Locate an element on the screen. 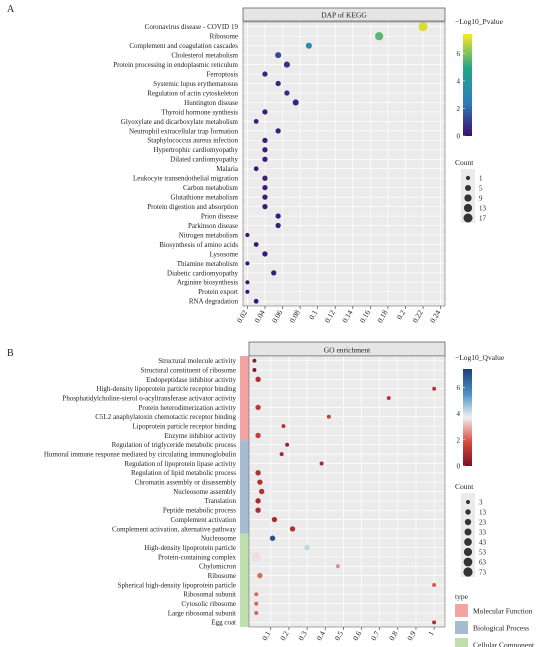 The width and height of the screenshot is (550, 647). go-y-label-28: Egg coat is located at coordinates (223, 623).